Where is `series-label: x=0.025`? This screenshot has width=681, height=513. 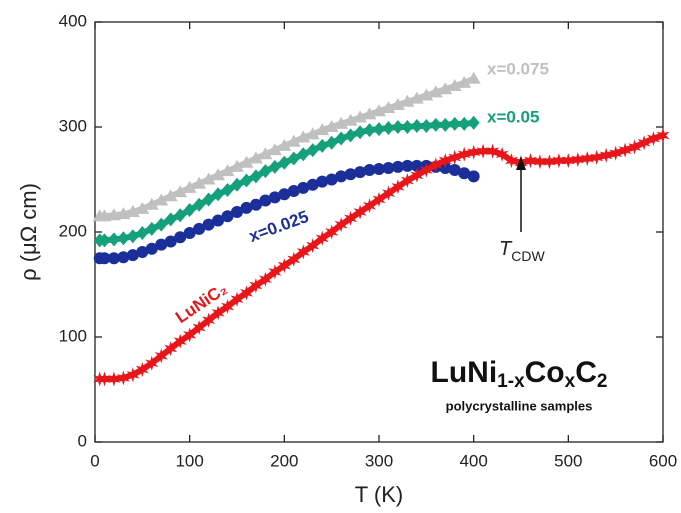 series-label: x=0.025 is located at coordinates (278, 226).